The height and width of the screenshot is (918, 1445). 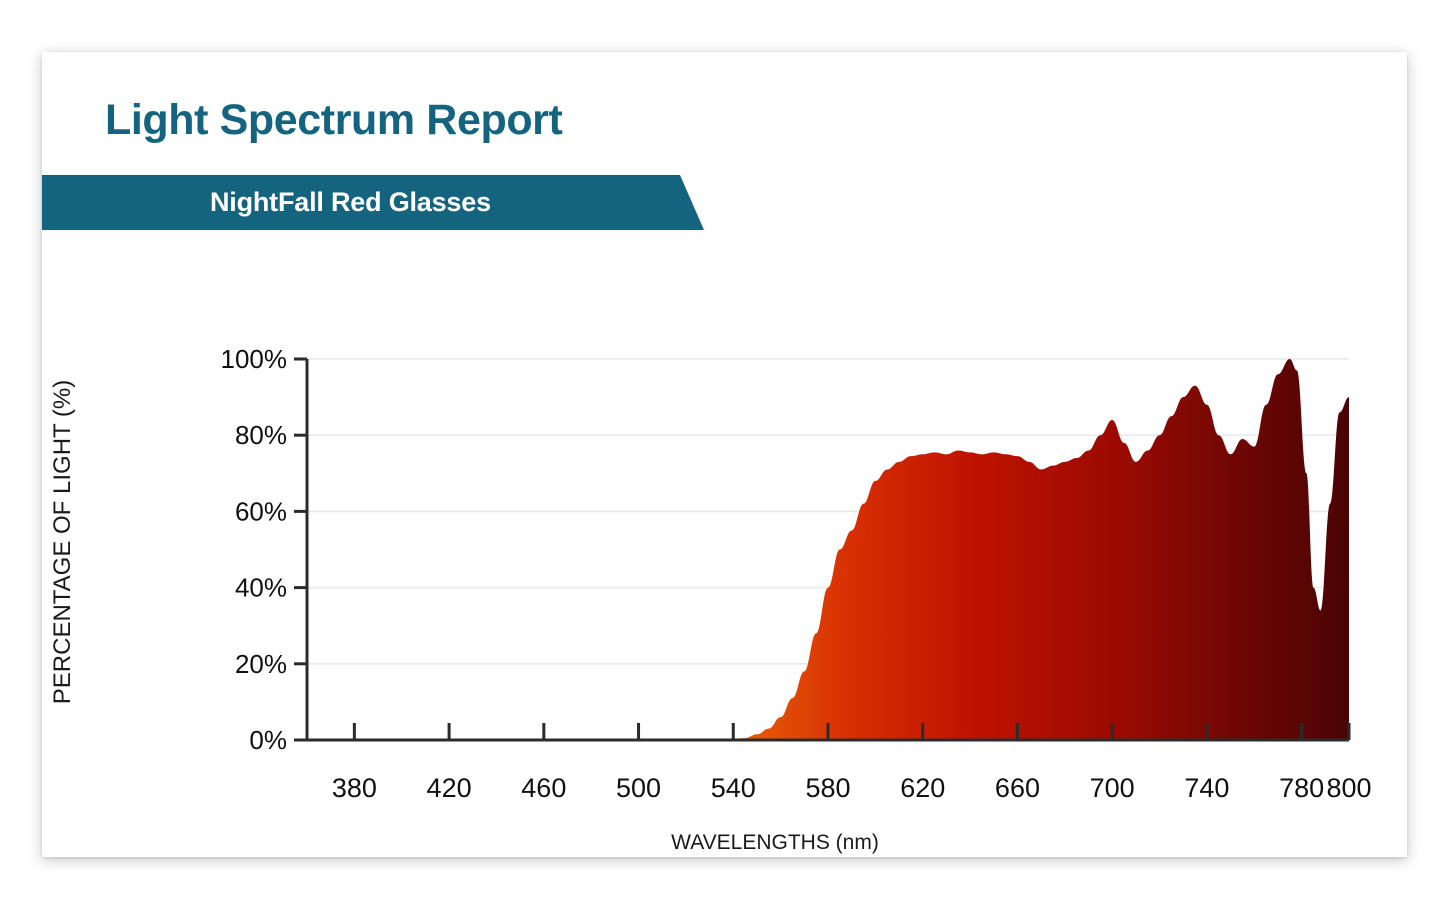 I want to click on banner-shape, so click(x=373, y=202).